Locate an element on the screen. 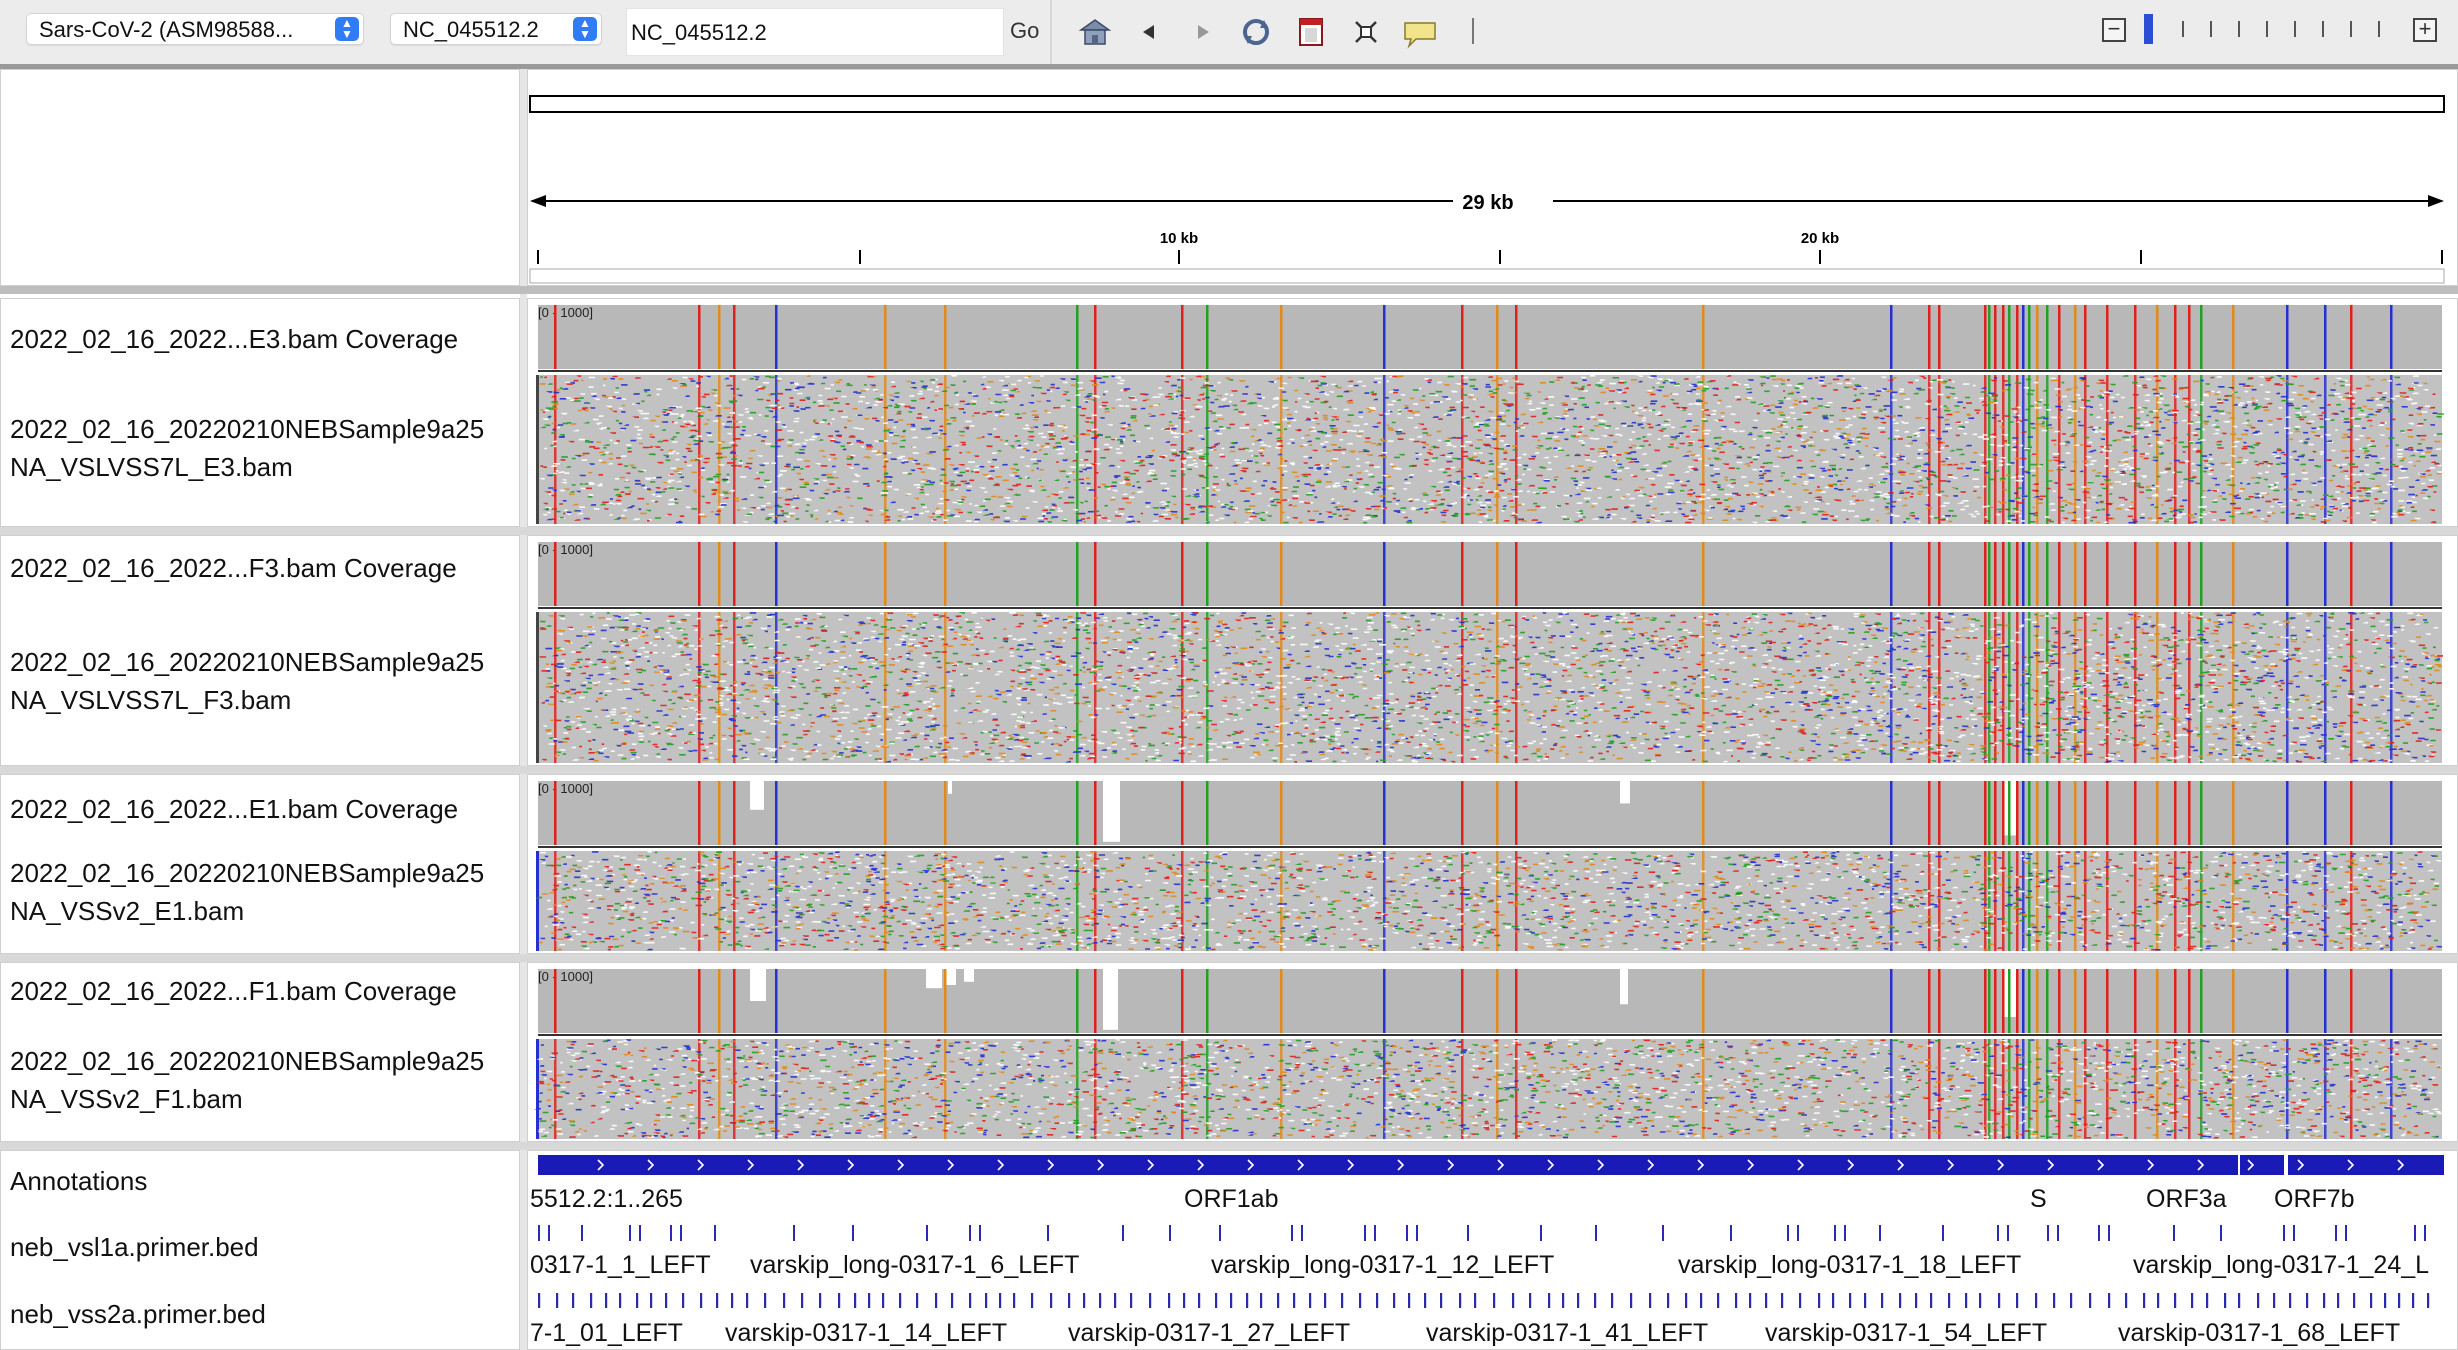 The height and width of the screenshot is (1350, 2458). go-button: Go is located at coordinates (1025, 30).